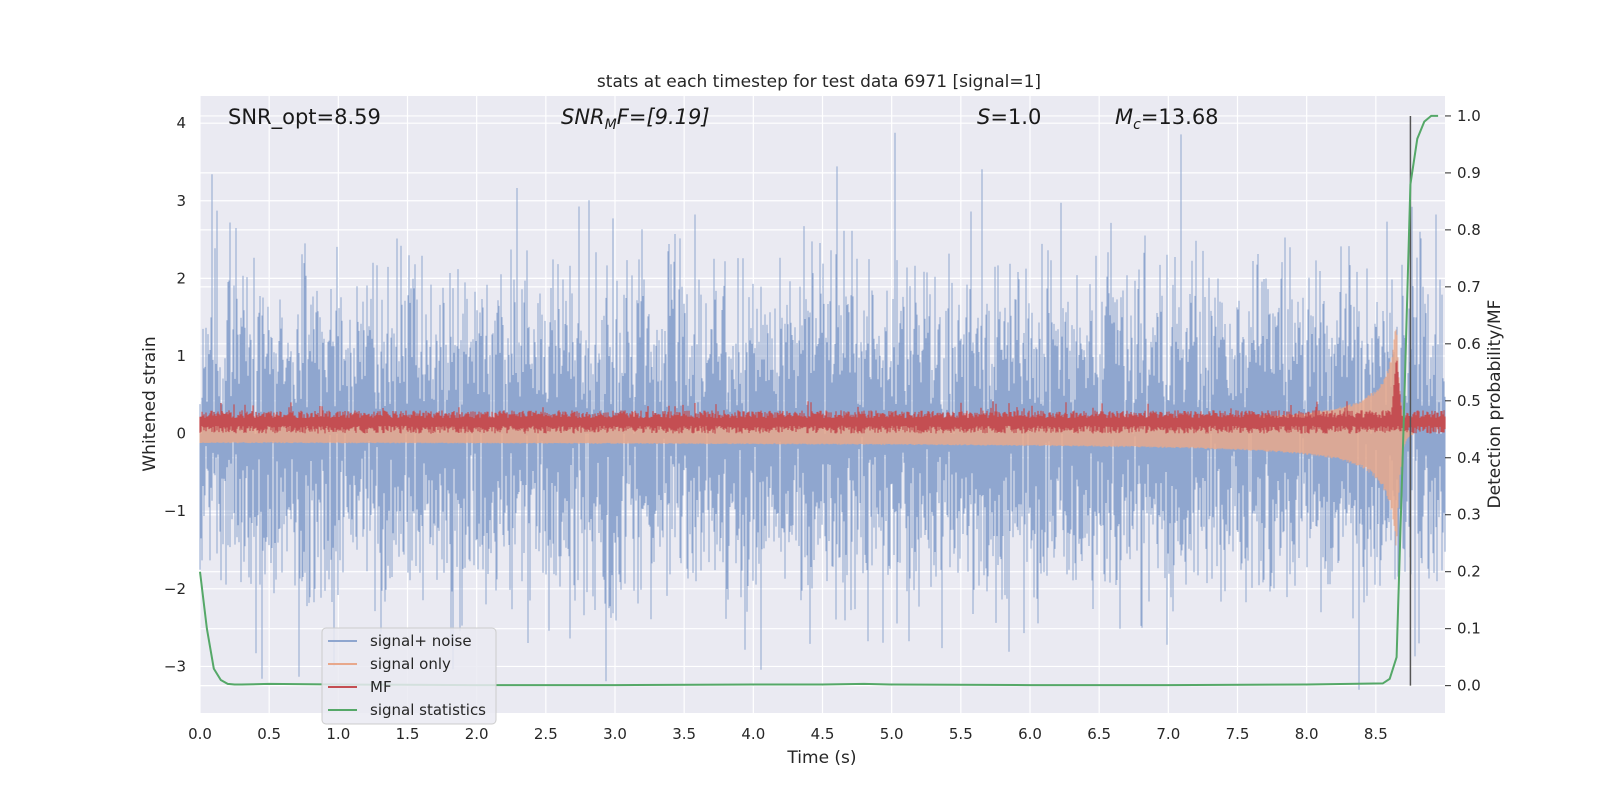 The width and height of the screenshot is (1600, 800). What do you see at coordinates (1469, 686) in the screenshot?
I see `y-right-tick-label: 0.0` at bounding box center [1469, 686].